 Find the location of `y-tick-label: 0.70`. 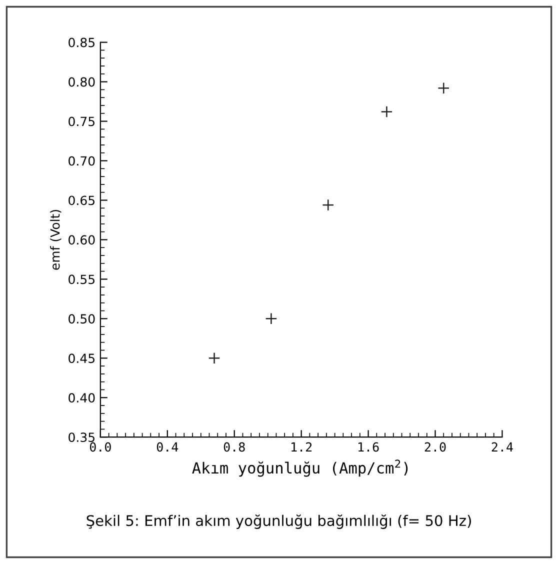

y-tick-label: 0.70 is located at coordinates (81, 161).